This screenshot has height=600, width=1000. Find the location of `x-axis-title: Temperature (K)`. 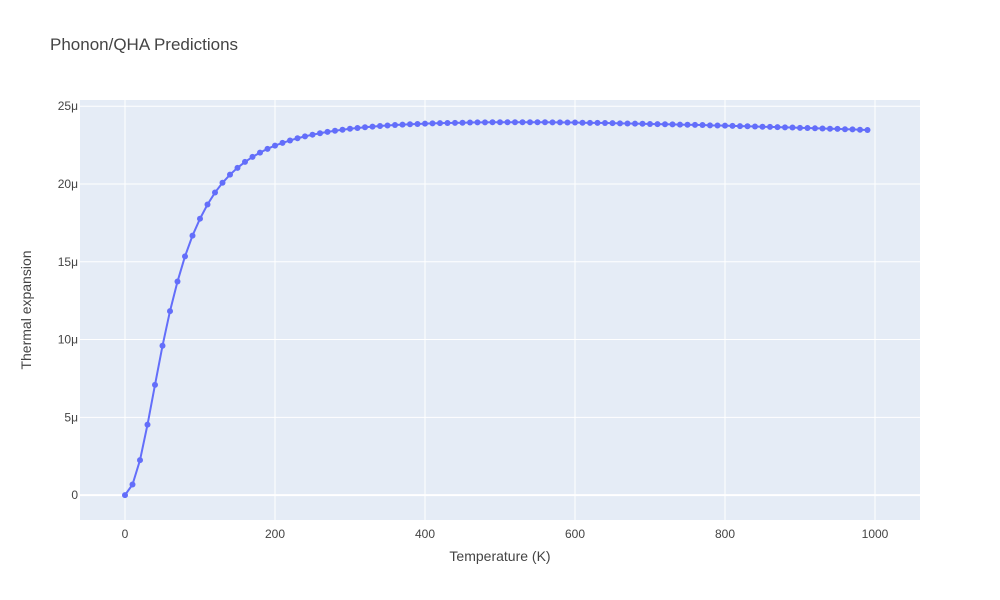

x-axis-title: Temperature (K) is located at coordinates (499, 556).